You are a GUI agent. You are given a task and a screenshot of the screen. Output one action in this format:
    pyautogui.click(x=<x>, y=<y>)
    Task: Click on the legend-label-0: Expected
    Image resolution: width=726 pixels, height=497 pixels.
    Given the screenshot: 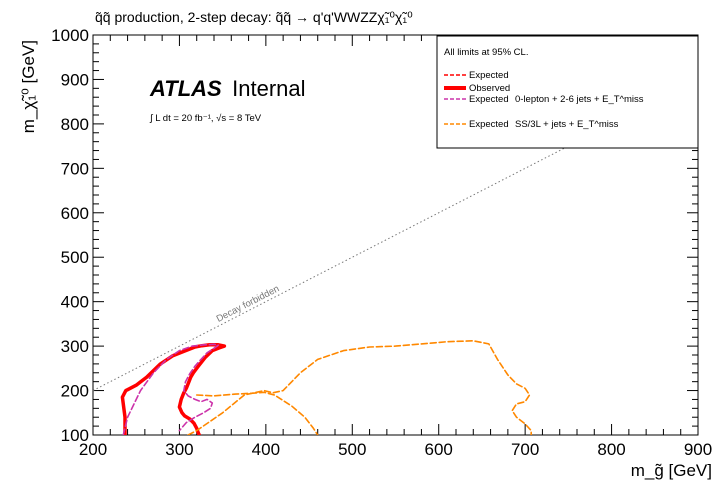 What is the action you would take?
    pyautogui.click(x=489, y=75)
    